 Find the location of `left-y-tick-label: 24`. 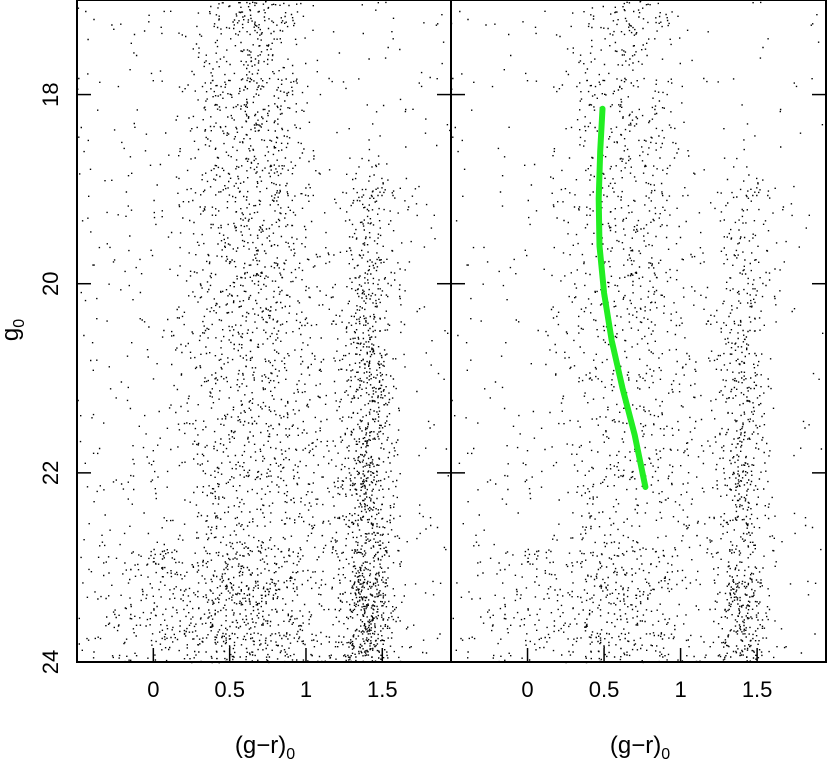

left-y-tick-label: 24 is located at coordinates (50, 662).